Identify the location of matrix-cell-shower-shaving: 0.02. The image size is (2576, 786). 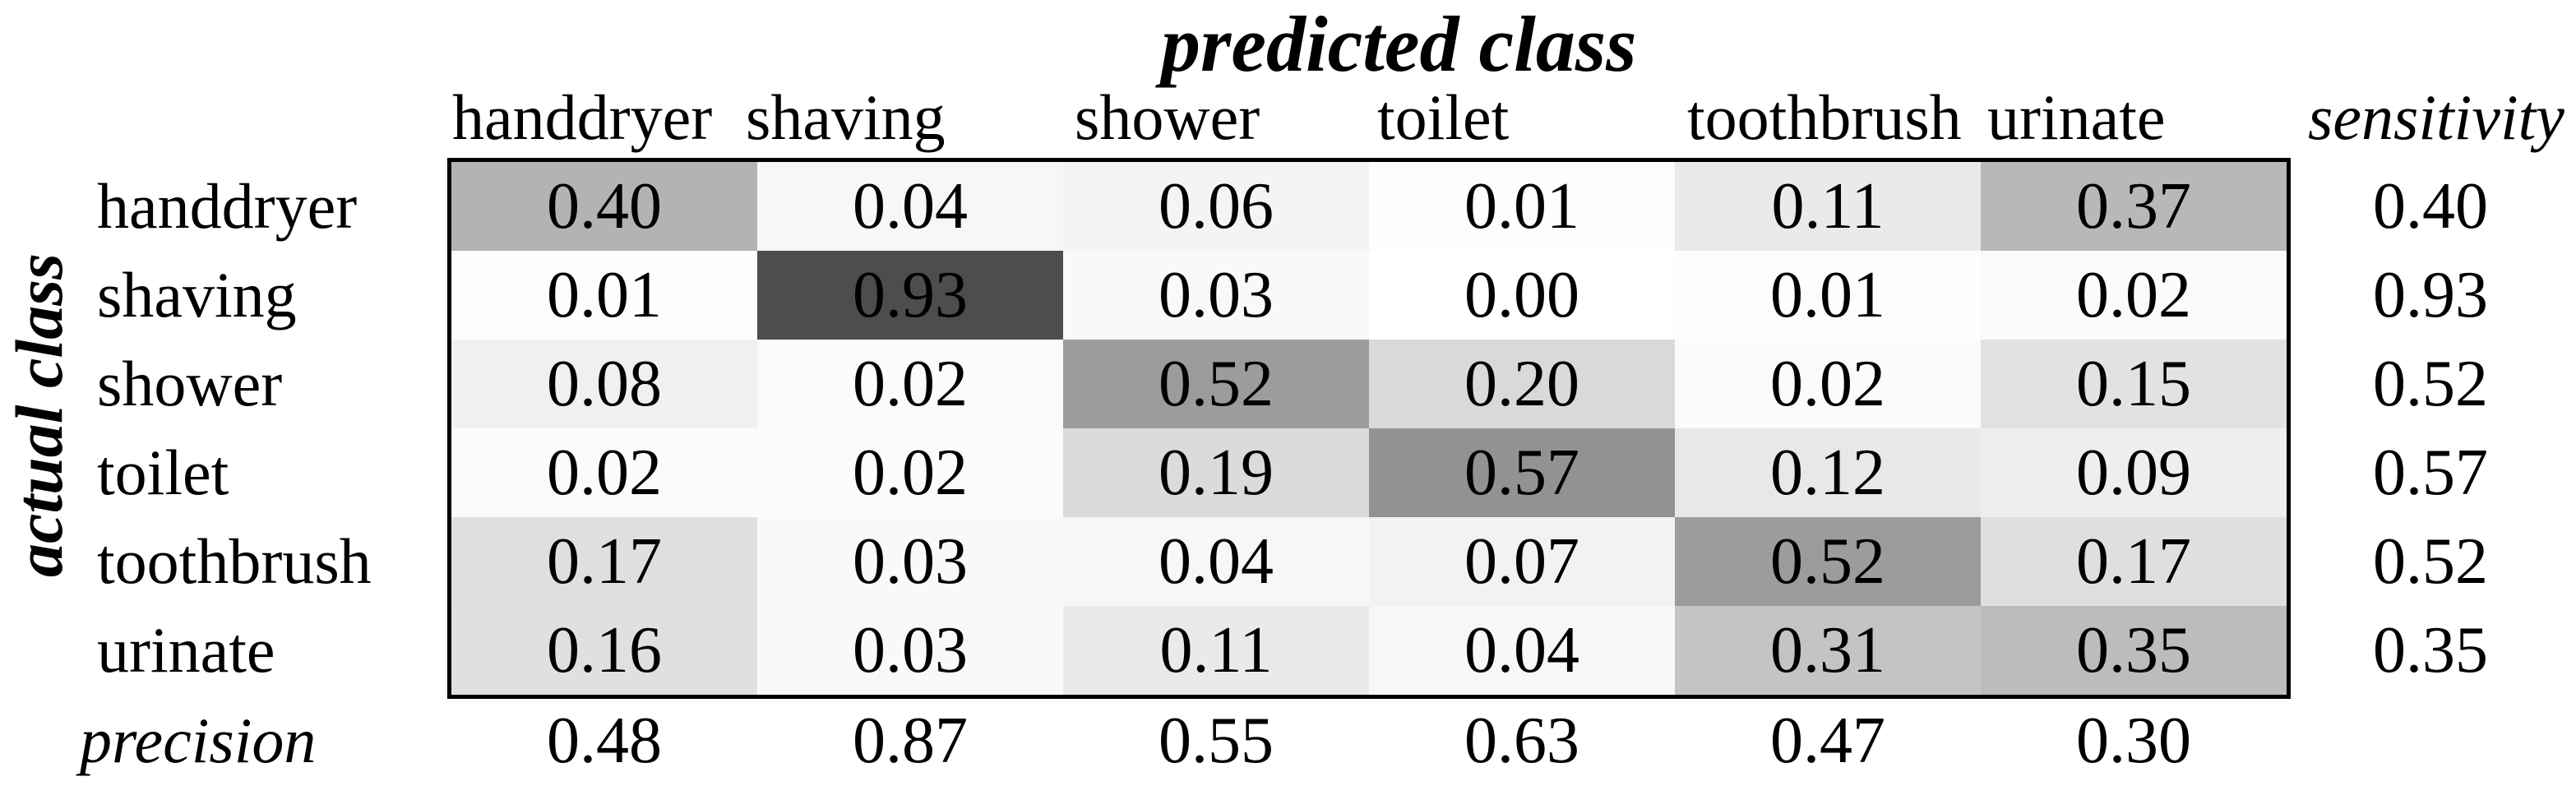
(910, 384).